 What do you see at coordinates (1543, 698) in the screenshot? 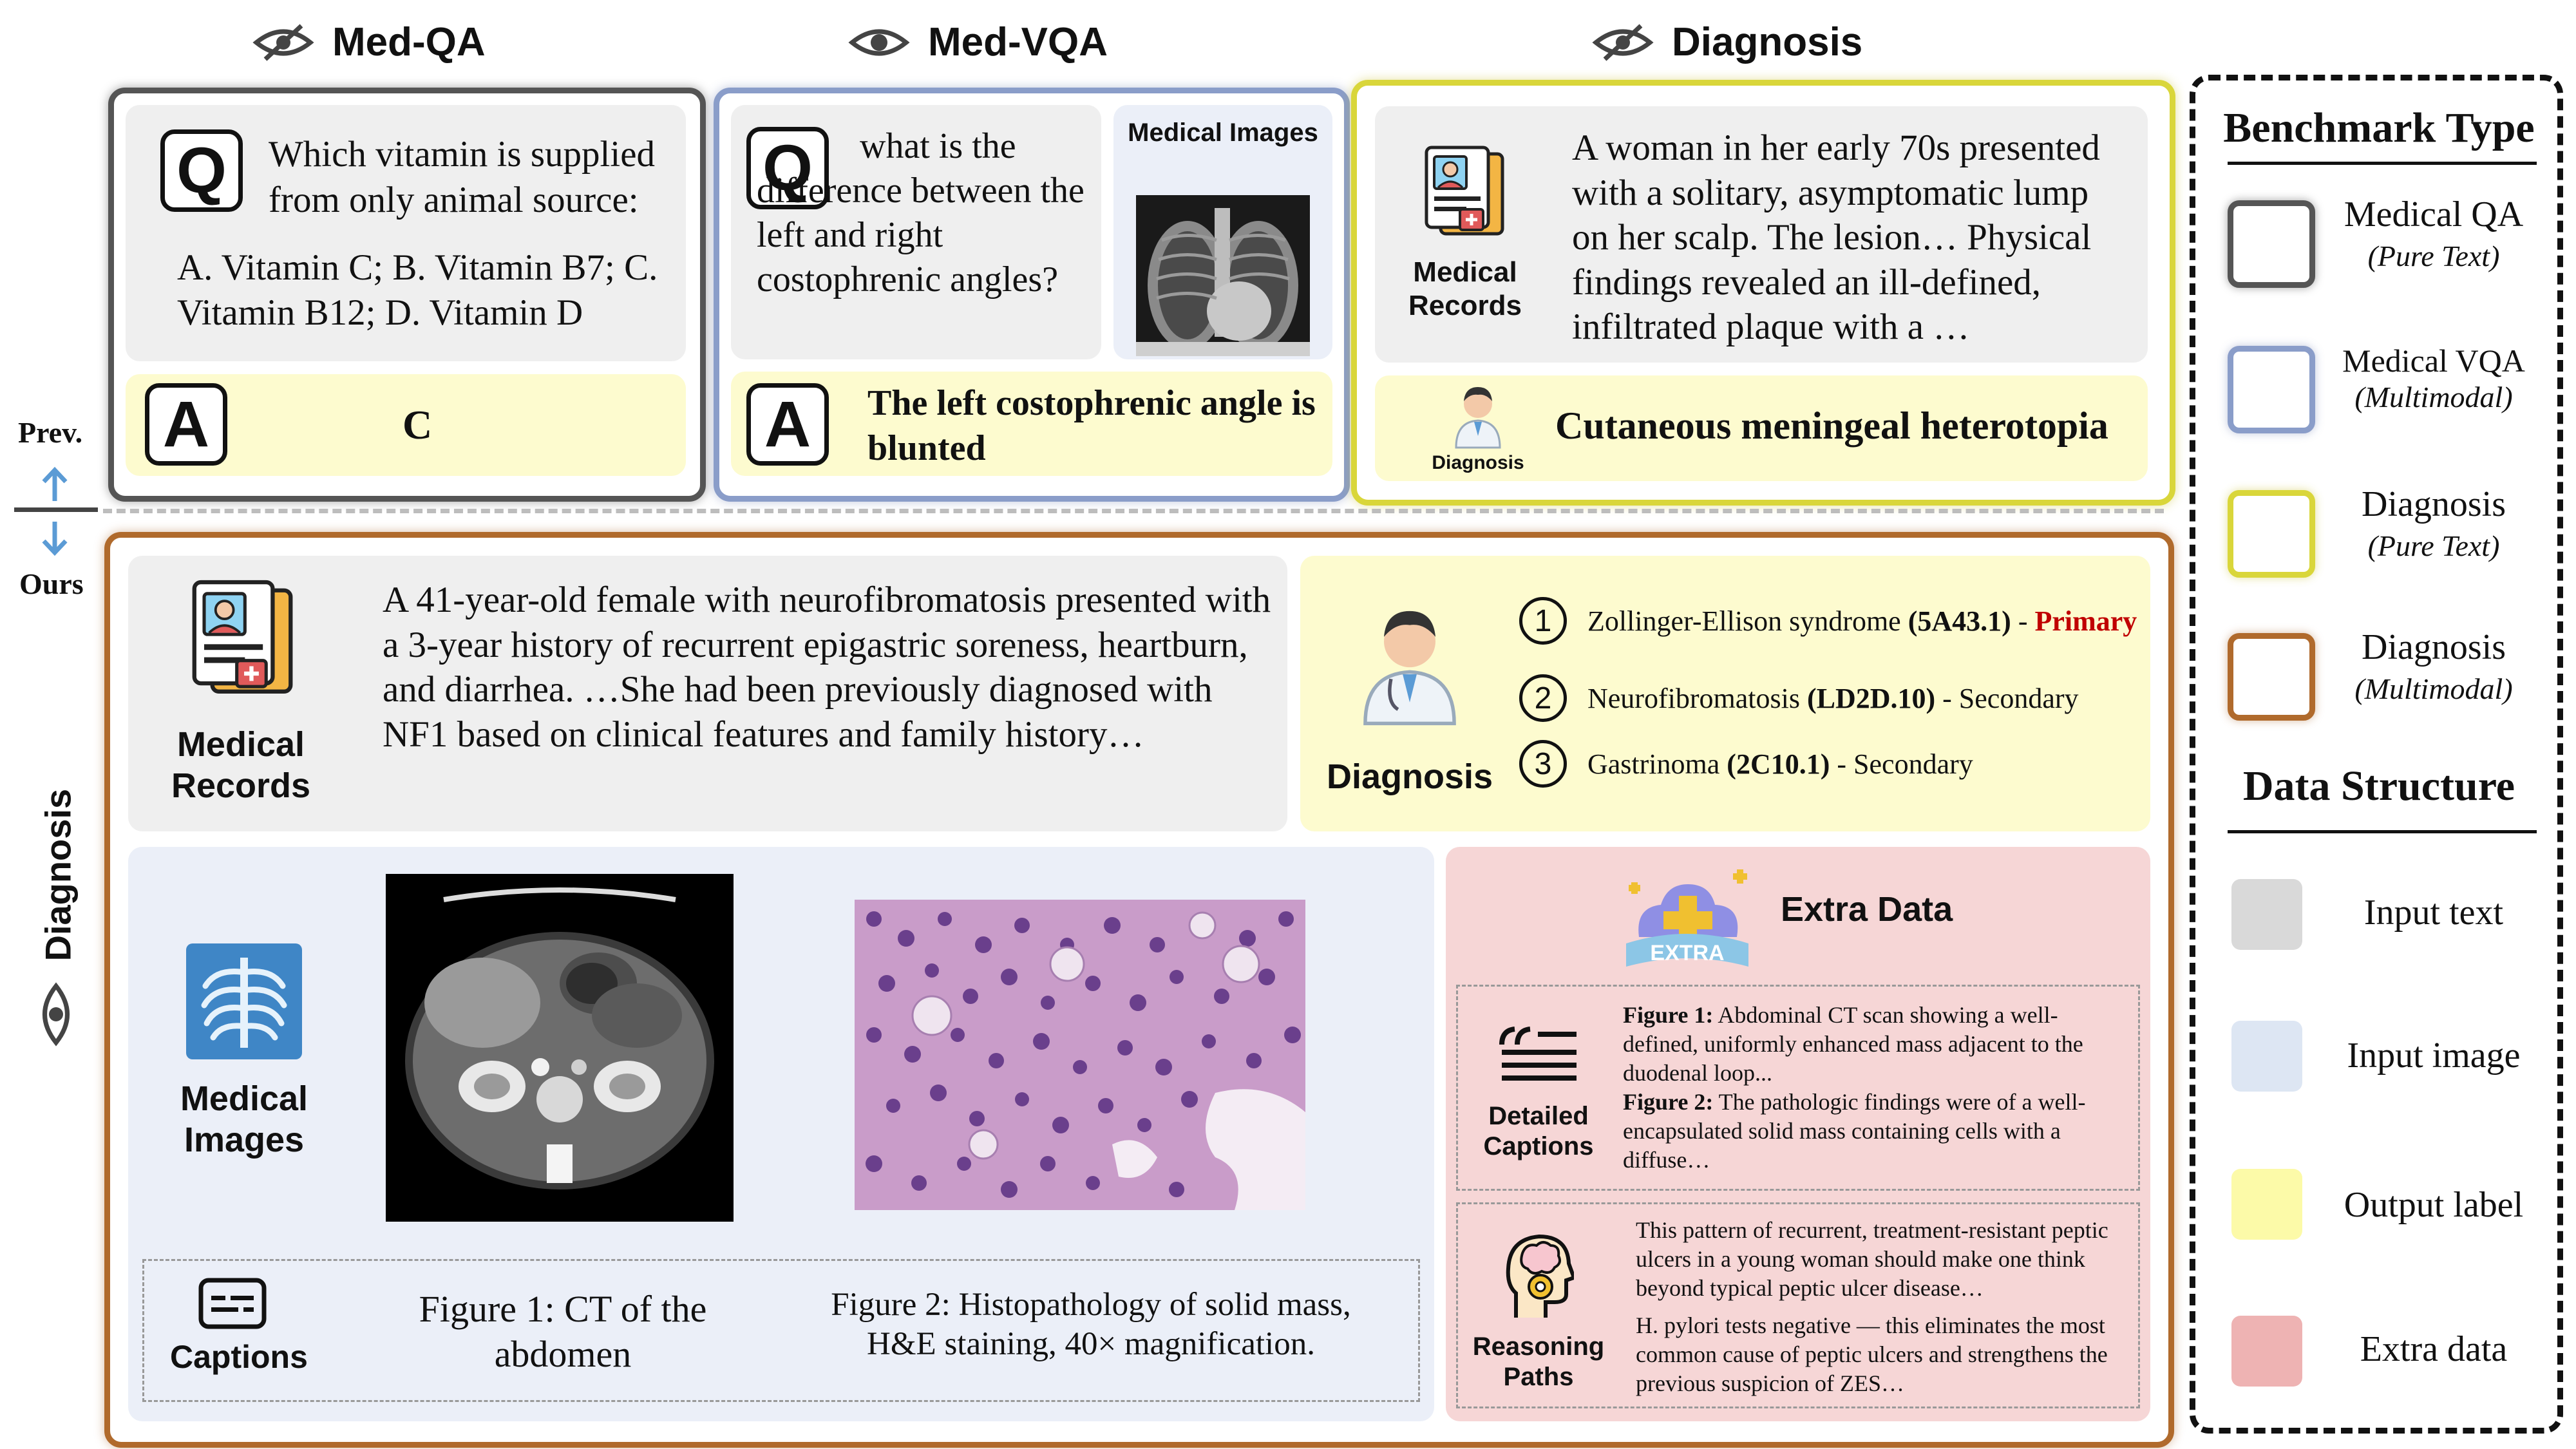
I see `diagnosis-number: 2` at bounding box center [1543, 698].